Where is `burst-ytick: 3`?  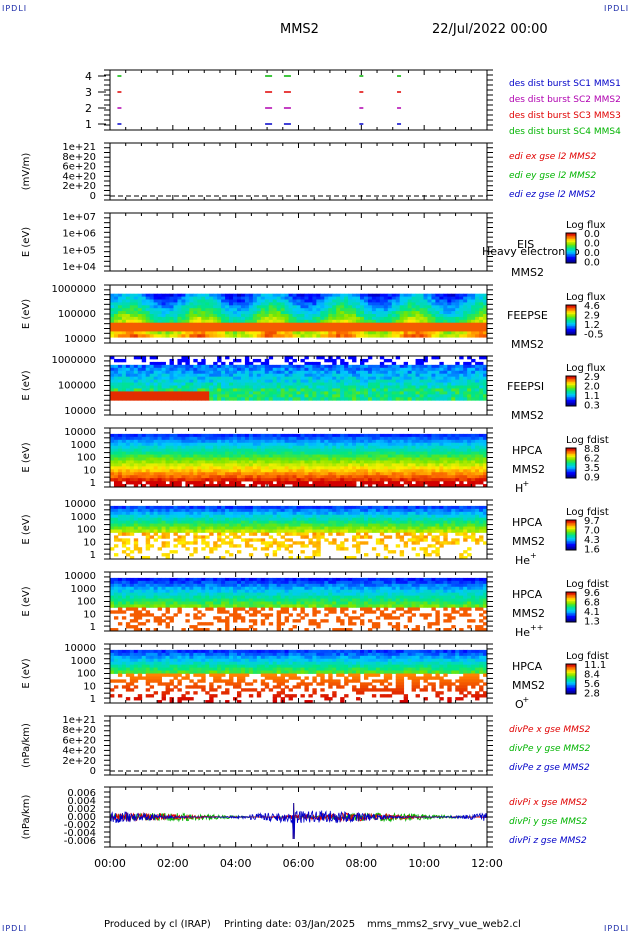
burst-ytick: 3 is located at coordinates (88, 92).